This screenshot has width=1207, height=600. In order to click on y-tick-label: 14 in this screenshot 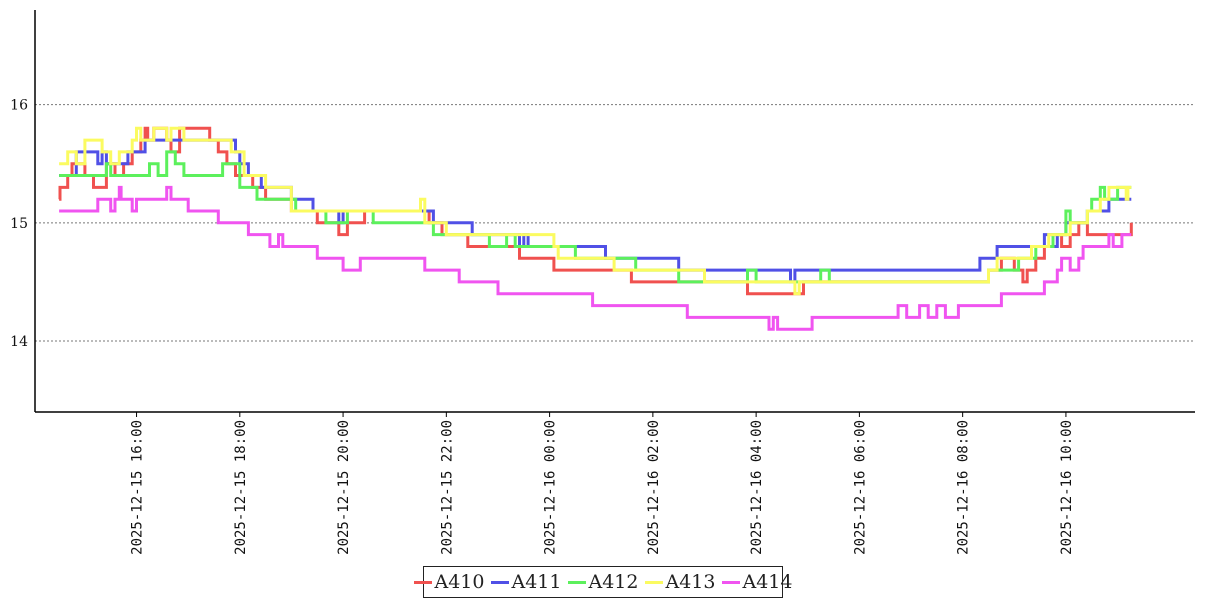, I will do `click(19, 342)`.